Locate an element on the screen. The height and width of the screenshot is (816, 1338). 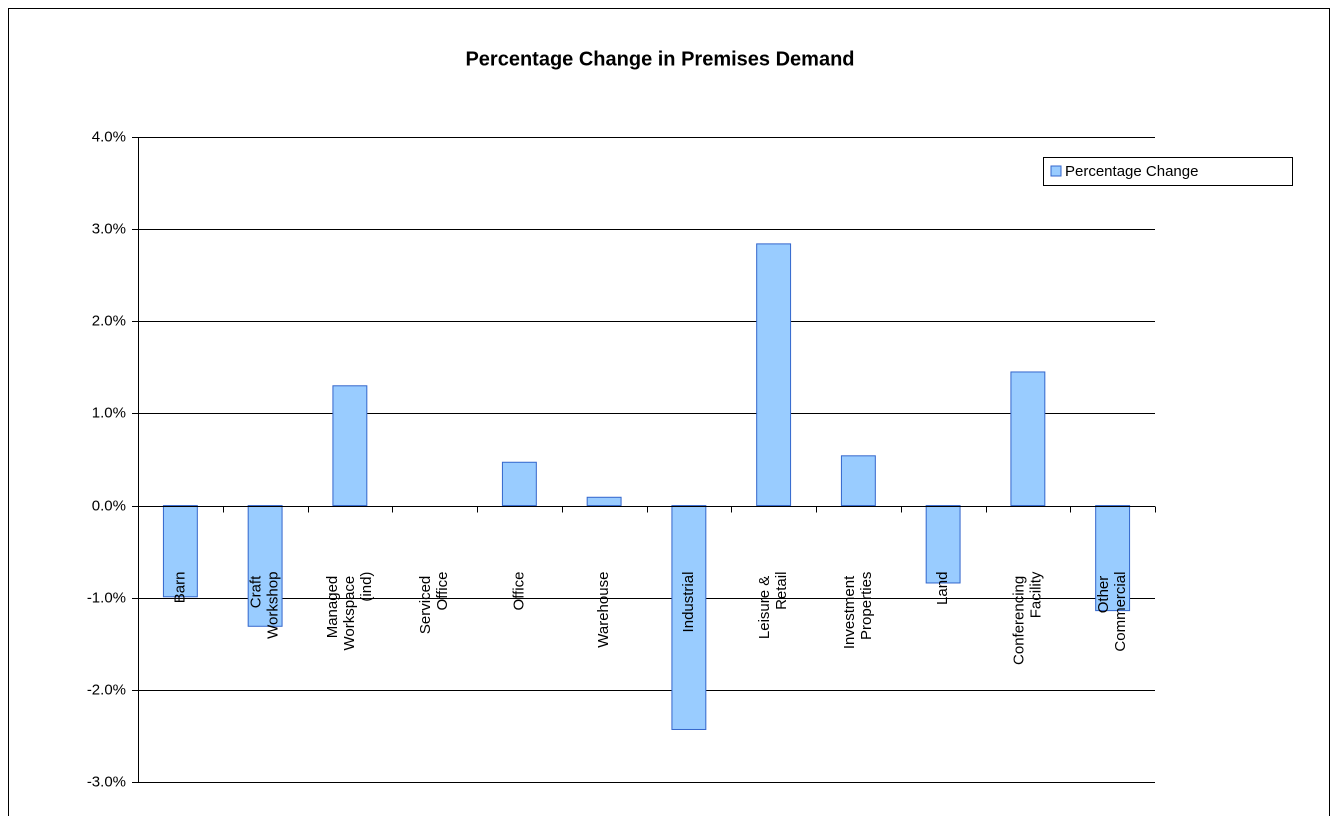
y-tick-label: 2.0% is located at coordinates (109, 320).